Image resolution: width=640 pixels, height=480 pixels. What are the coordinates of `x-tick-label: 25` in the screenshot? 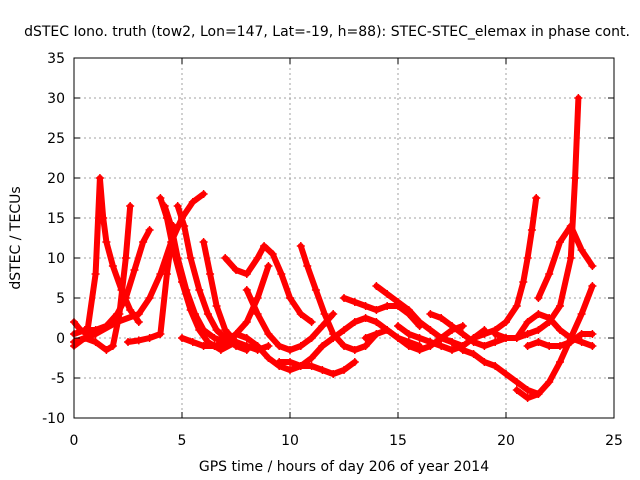 It's located at (614, 441).